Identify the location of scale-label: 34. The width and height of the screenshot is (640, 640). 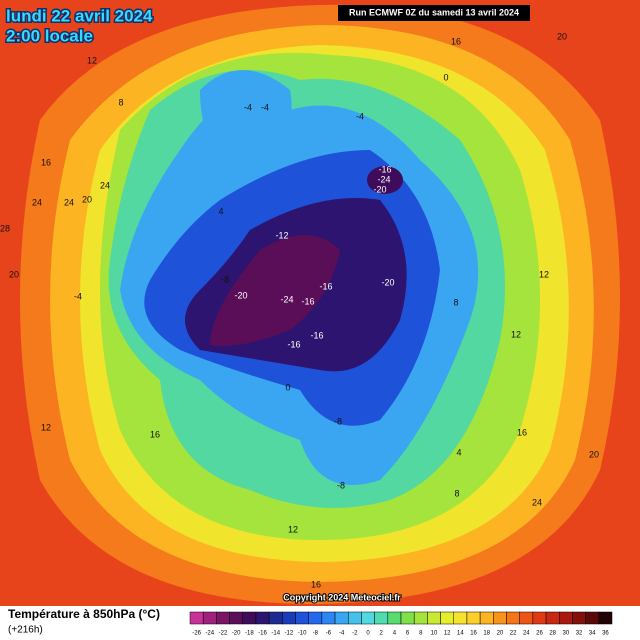
(592, 634).